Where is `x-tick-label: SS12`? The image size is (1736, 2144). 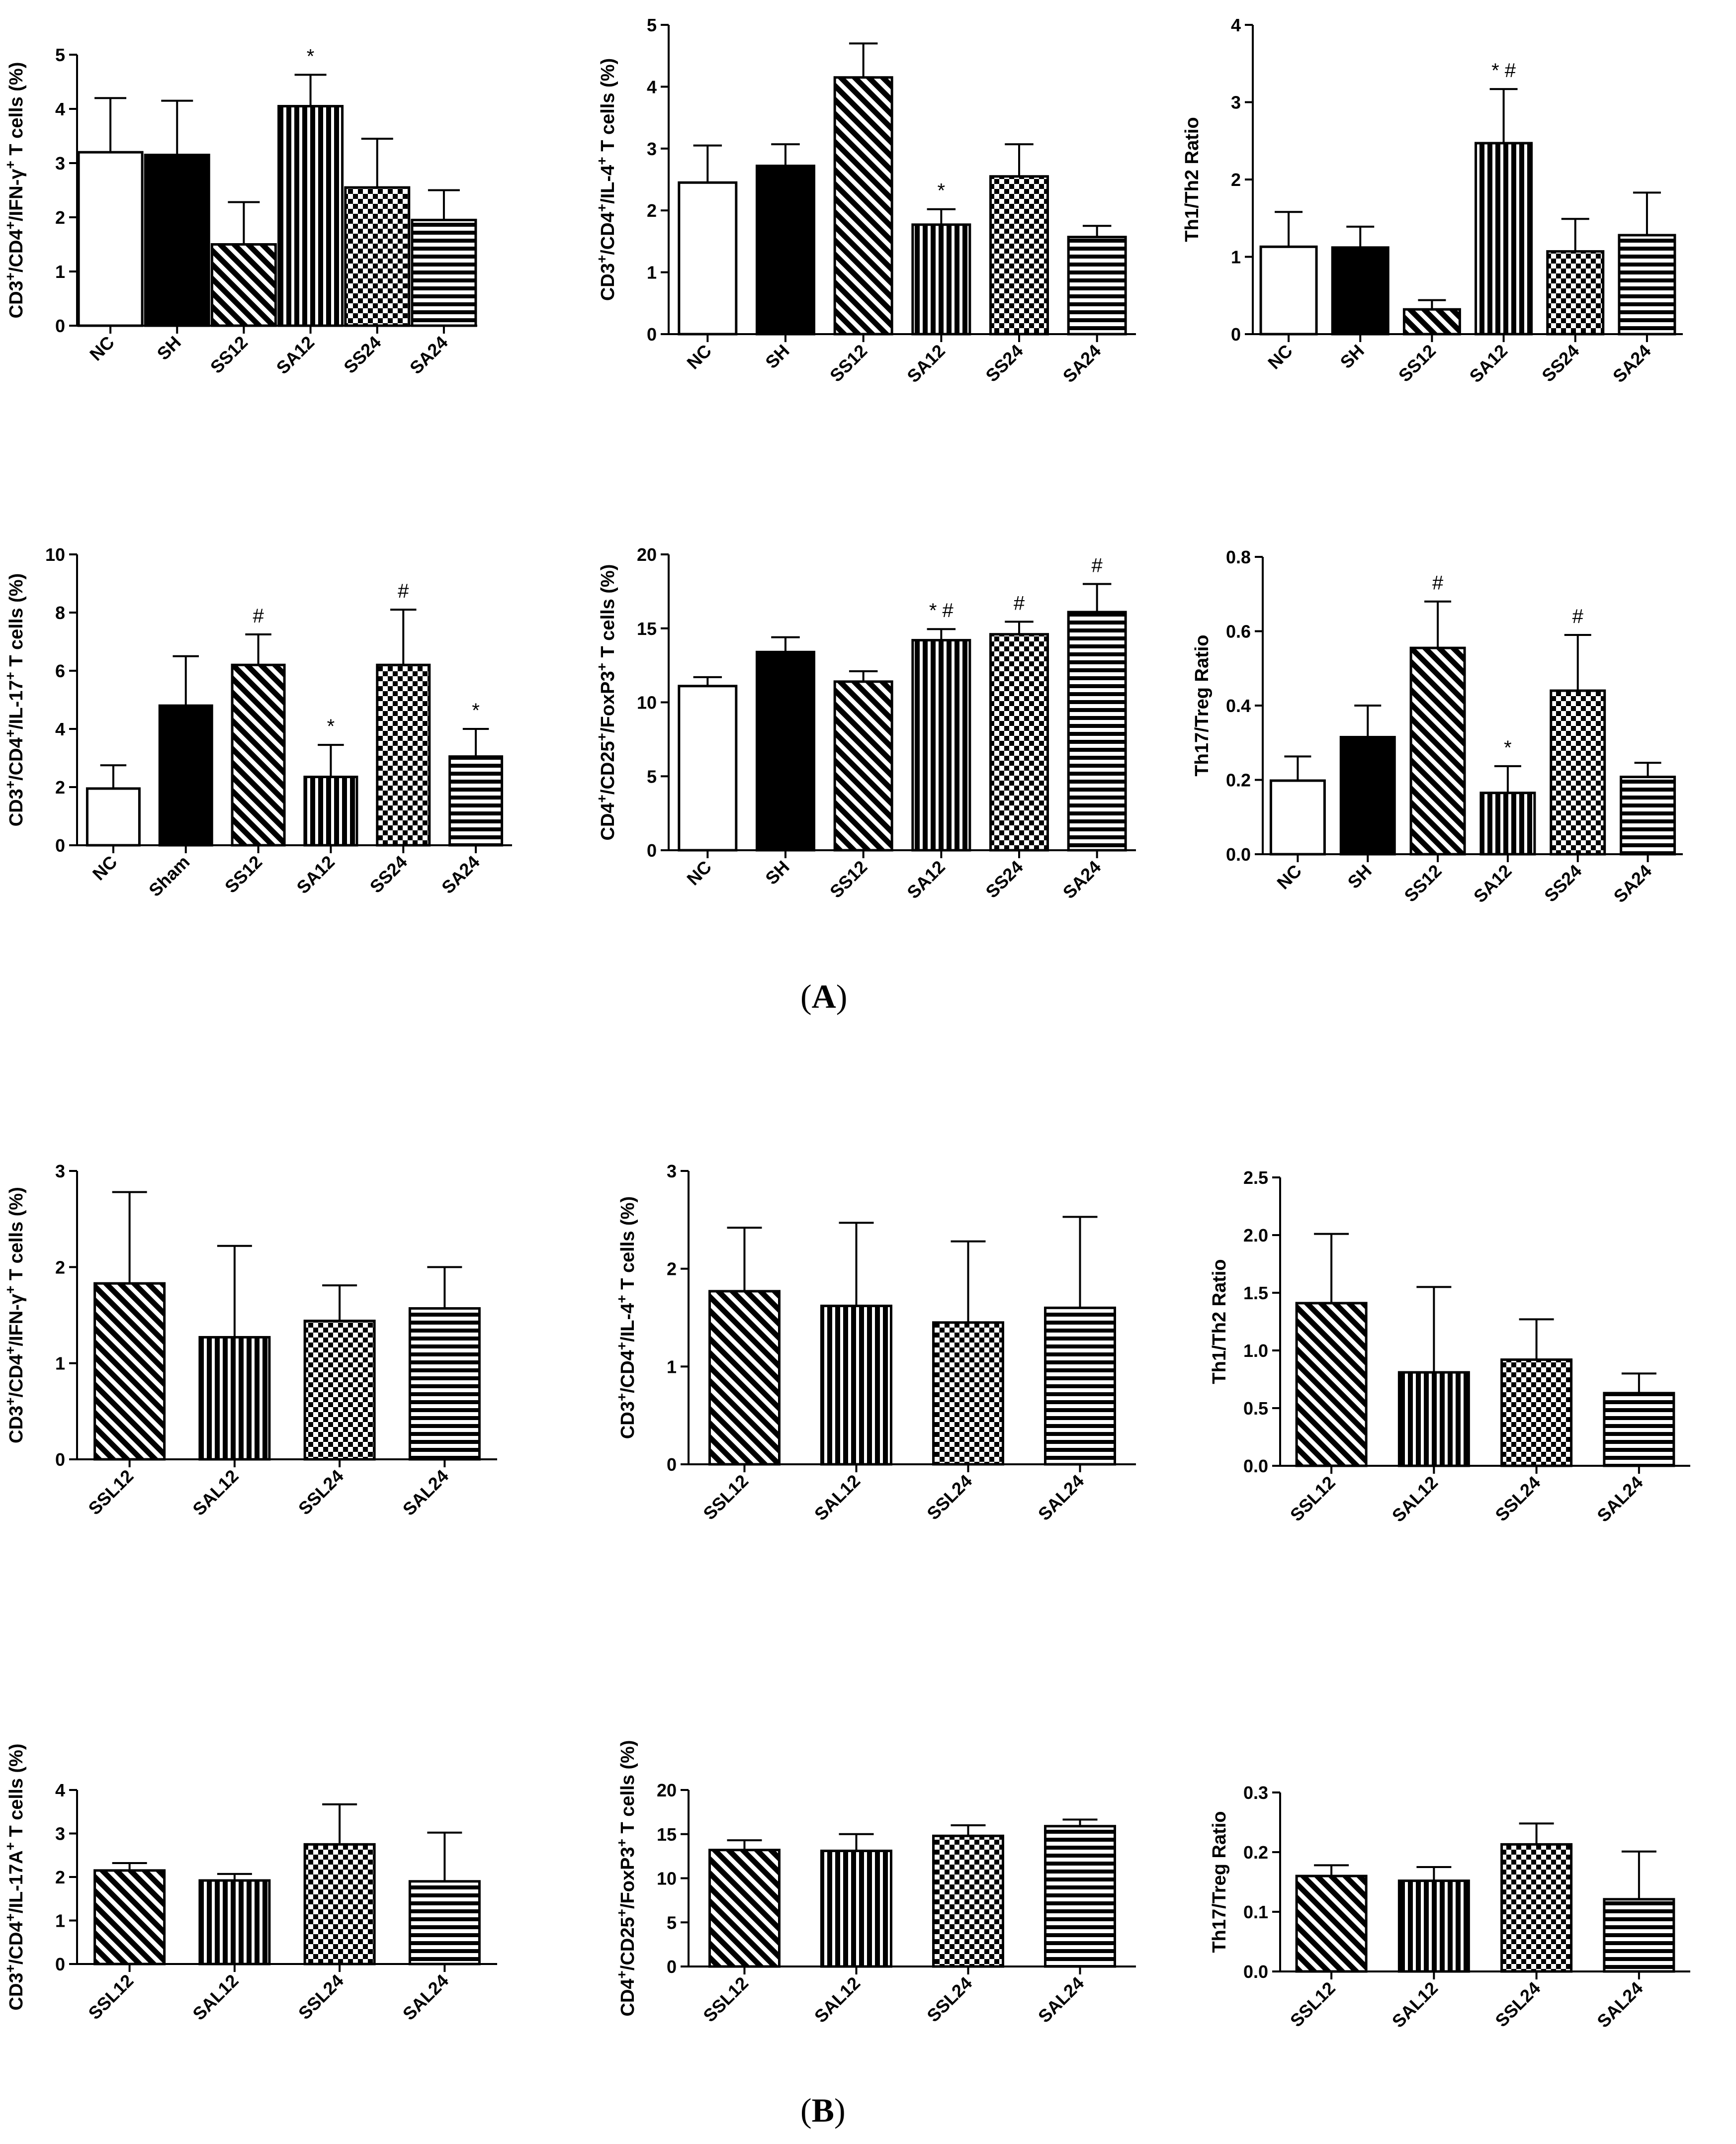
x-tick-label: SS12 is located at coordinates (1422, 884).